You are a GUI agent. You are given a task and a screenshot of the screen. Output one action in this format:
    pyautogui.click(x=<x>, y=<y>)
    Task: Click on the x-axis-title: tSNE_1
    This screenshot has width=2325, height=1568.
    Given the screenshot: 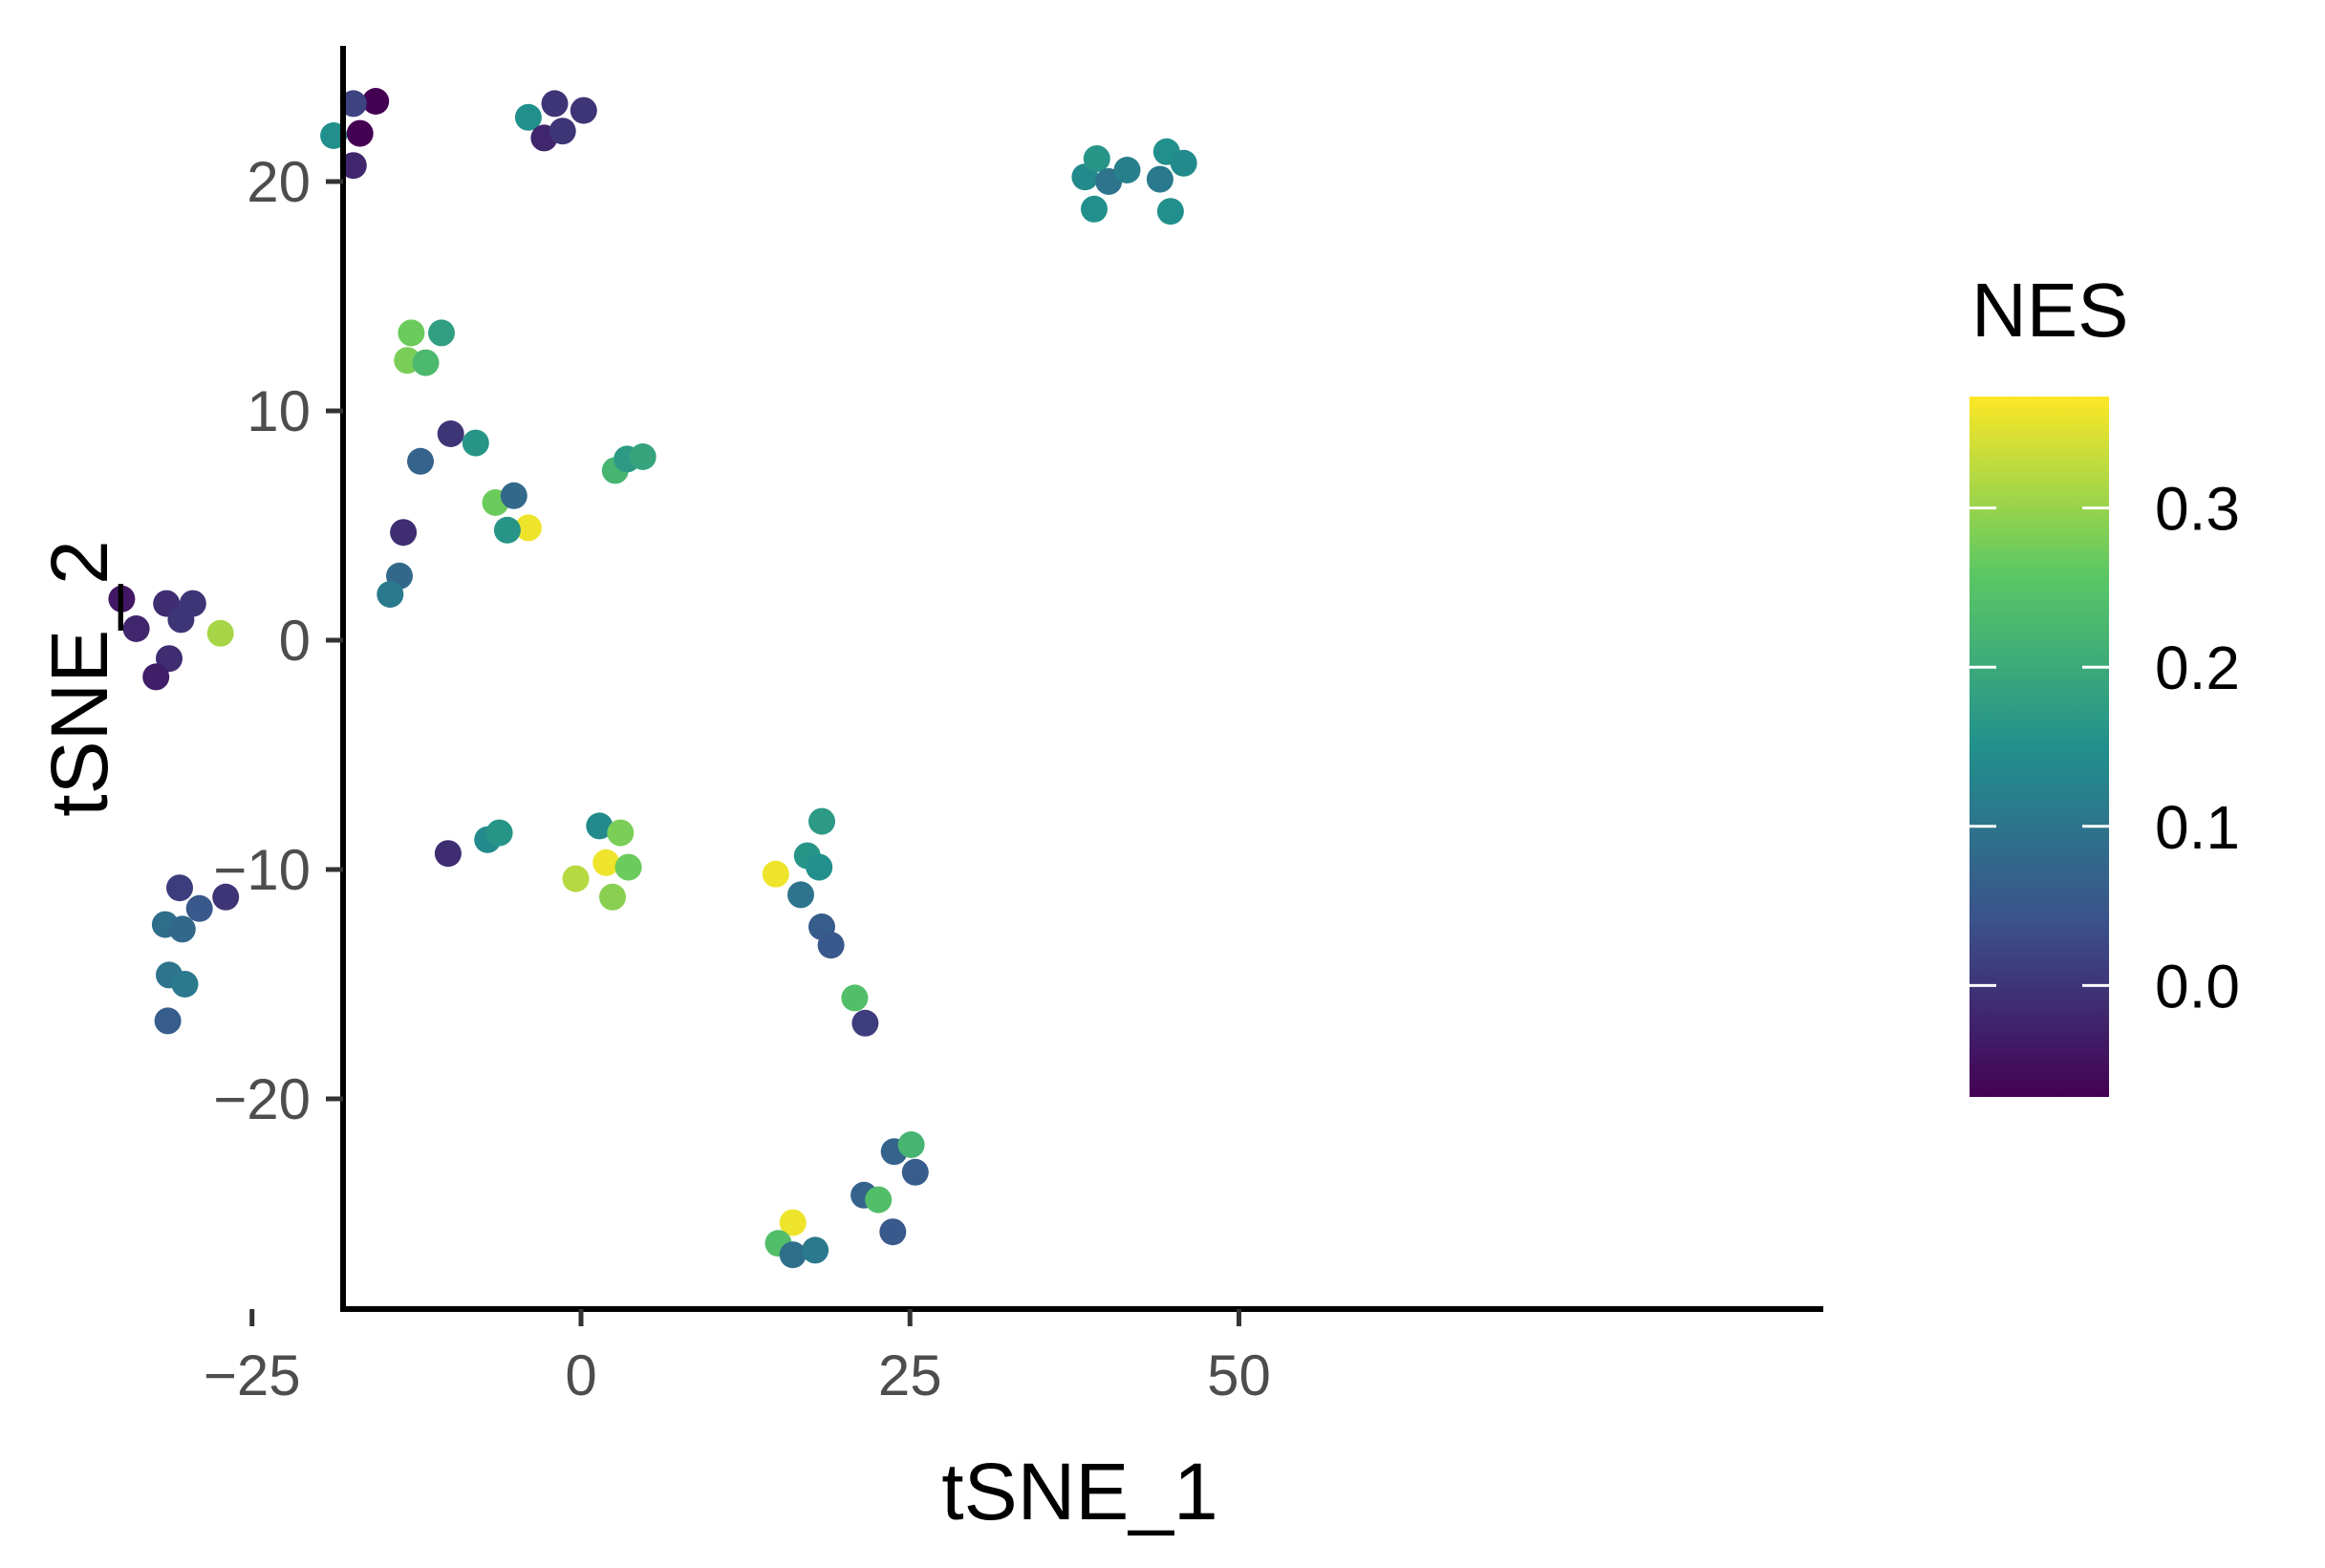 What is the action you would take?
    pyautogui.click(x=1079, y=1492)
    